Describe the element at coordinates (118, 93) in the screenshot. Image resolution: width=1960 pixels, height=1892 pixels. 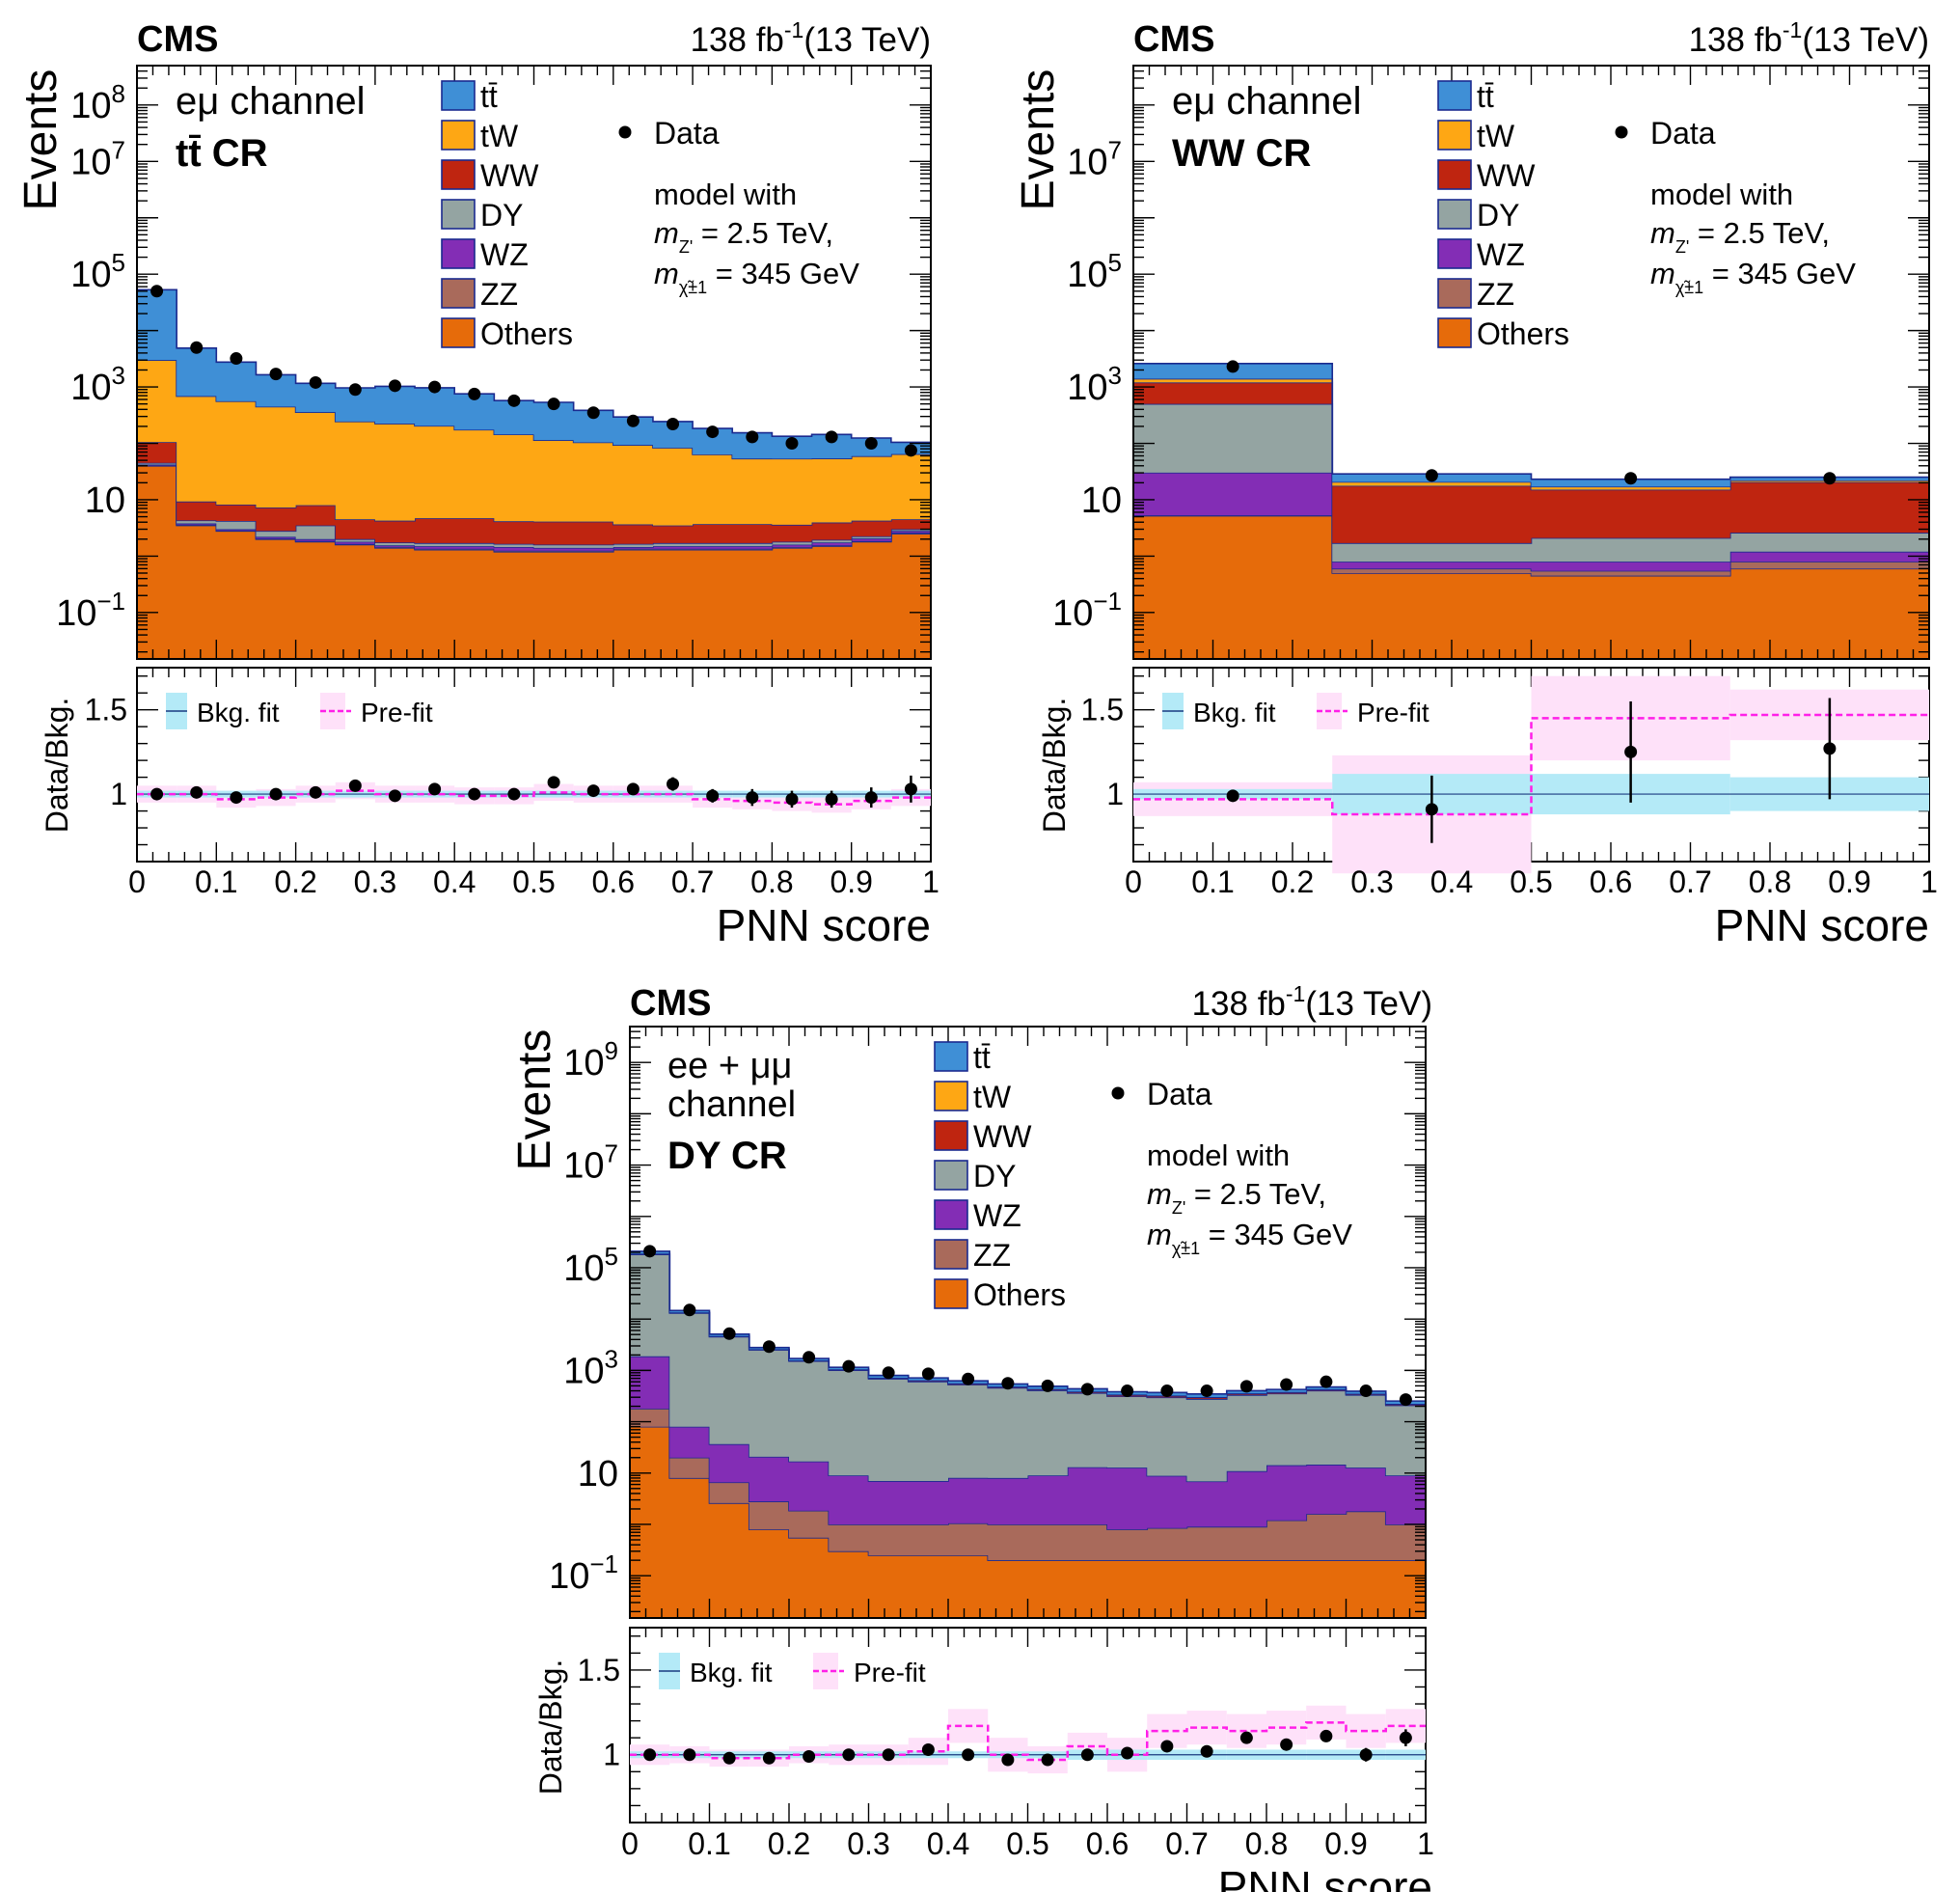
I see `y-tick-exponent: 8` at that location.